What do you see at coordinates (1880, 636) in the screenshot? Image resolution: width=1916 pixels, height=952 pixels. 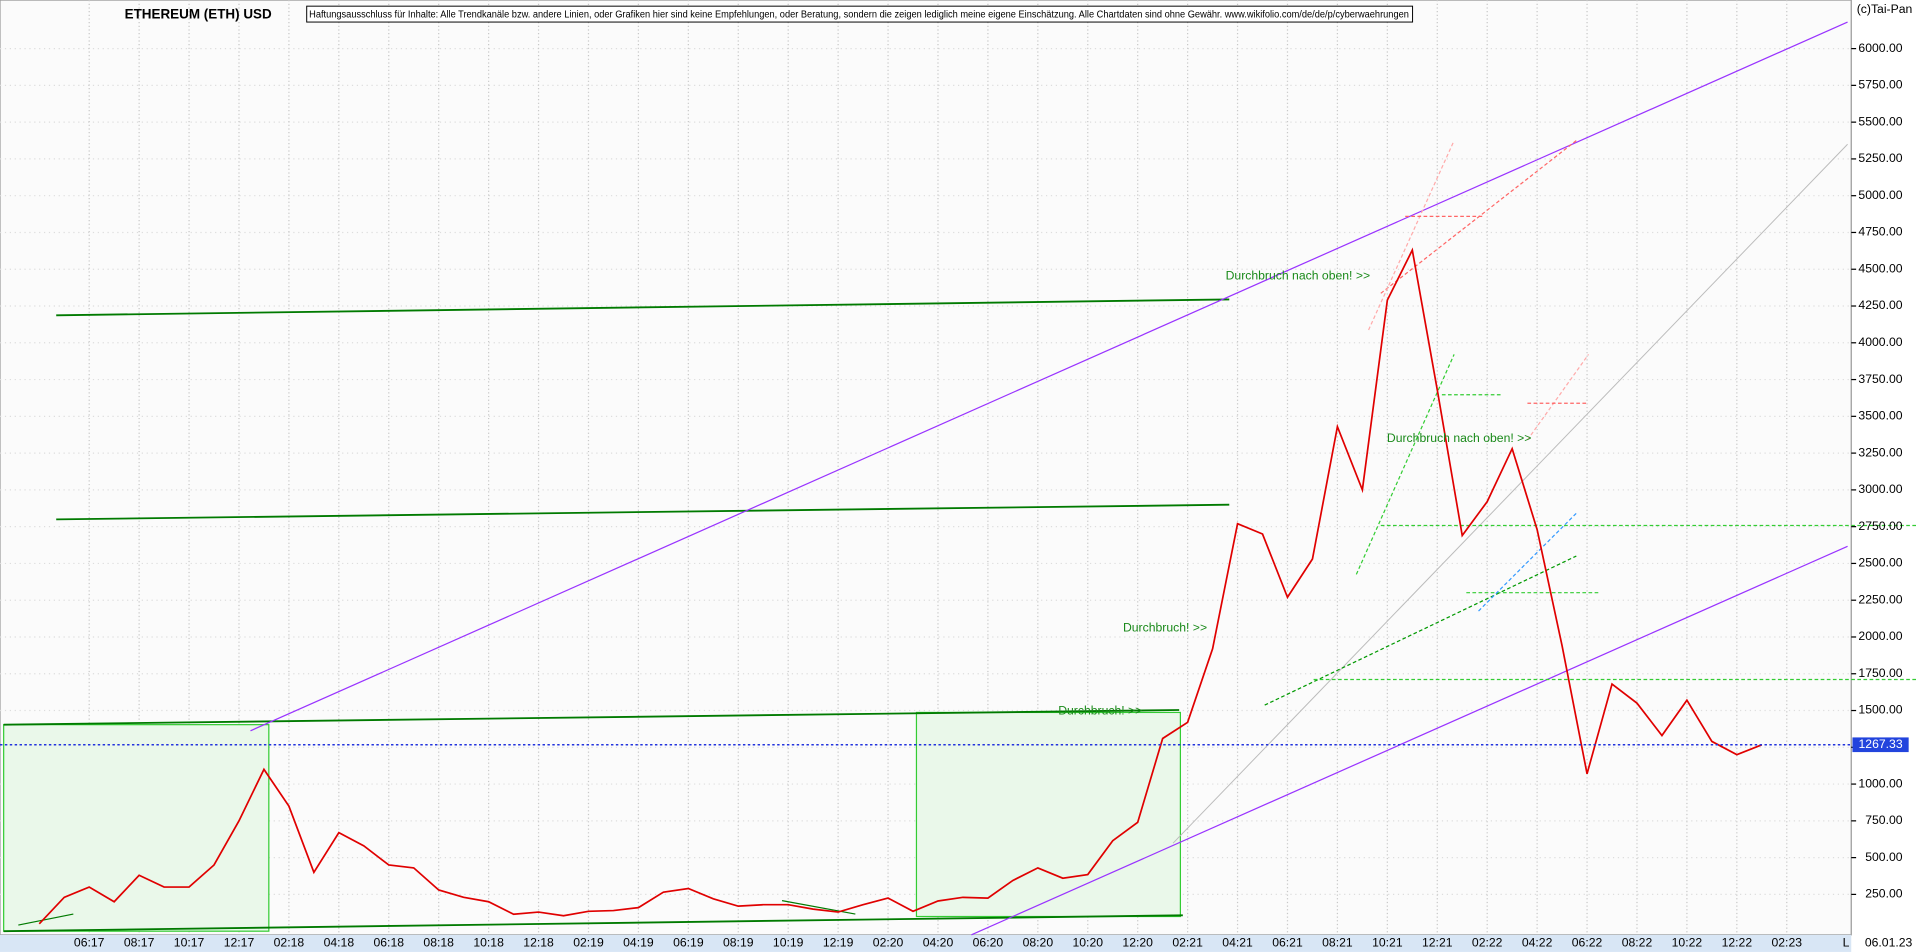 I see `y-tick-label: 2000.00` at bounding box center [1880, 636].